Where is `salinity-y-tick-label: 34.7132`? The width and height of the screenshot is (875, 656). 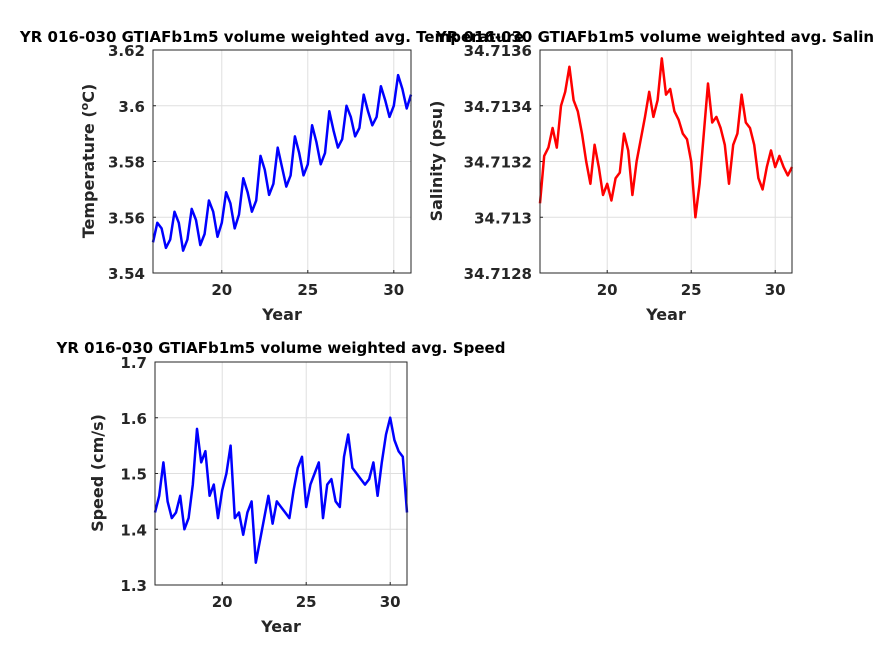 salinity-y-tick-label: 34.7132 is located at coordinates (498, 163).